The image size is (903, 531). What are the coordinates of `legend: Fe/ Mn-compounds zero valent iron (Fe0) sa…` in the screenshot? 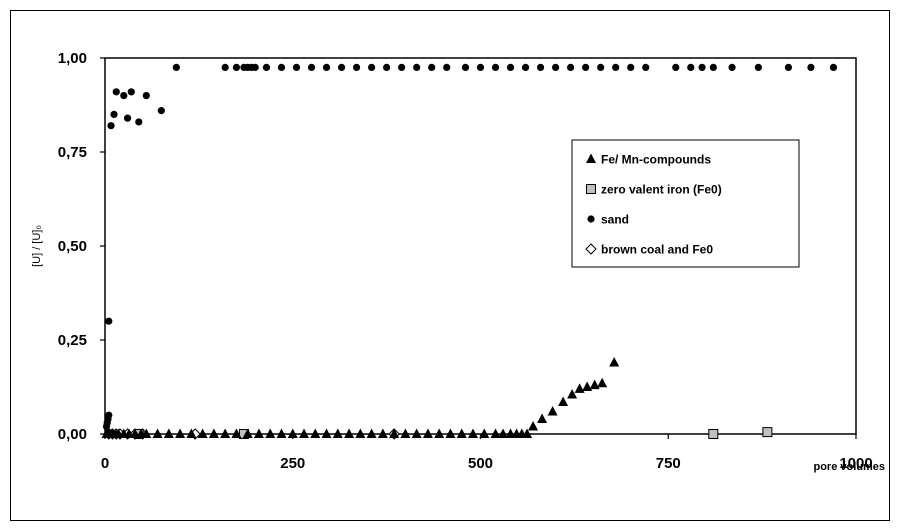 It's located at (685, 203).